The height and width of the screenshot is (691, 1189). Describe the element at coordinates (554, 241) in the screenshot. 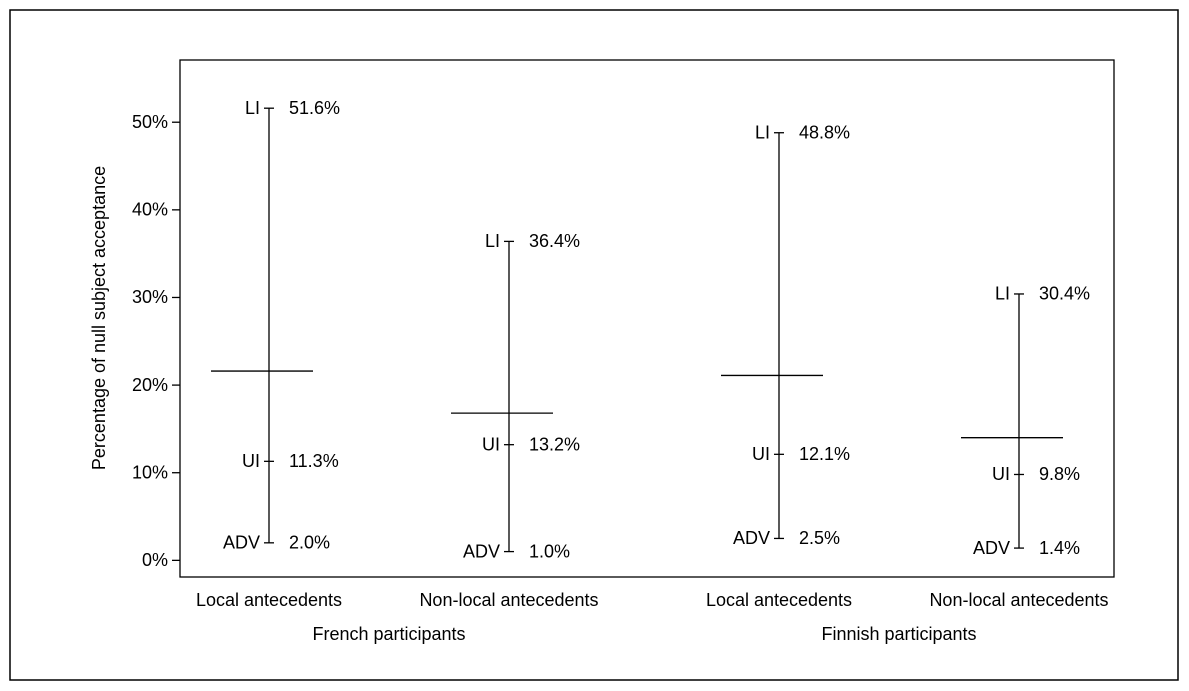

I see `value-label: 36.4%` at that location.